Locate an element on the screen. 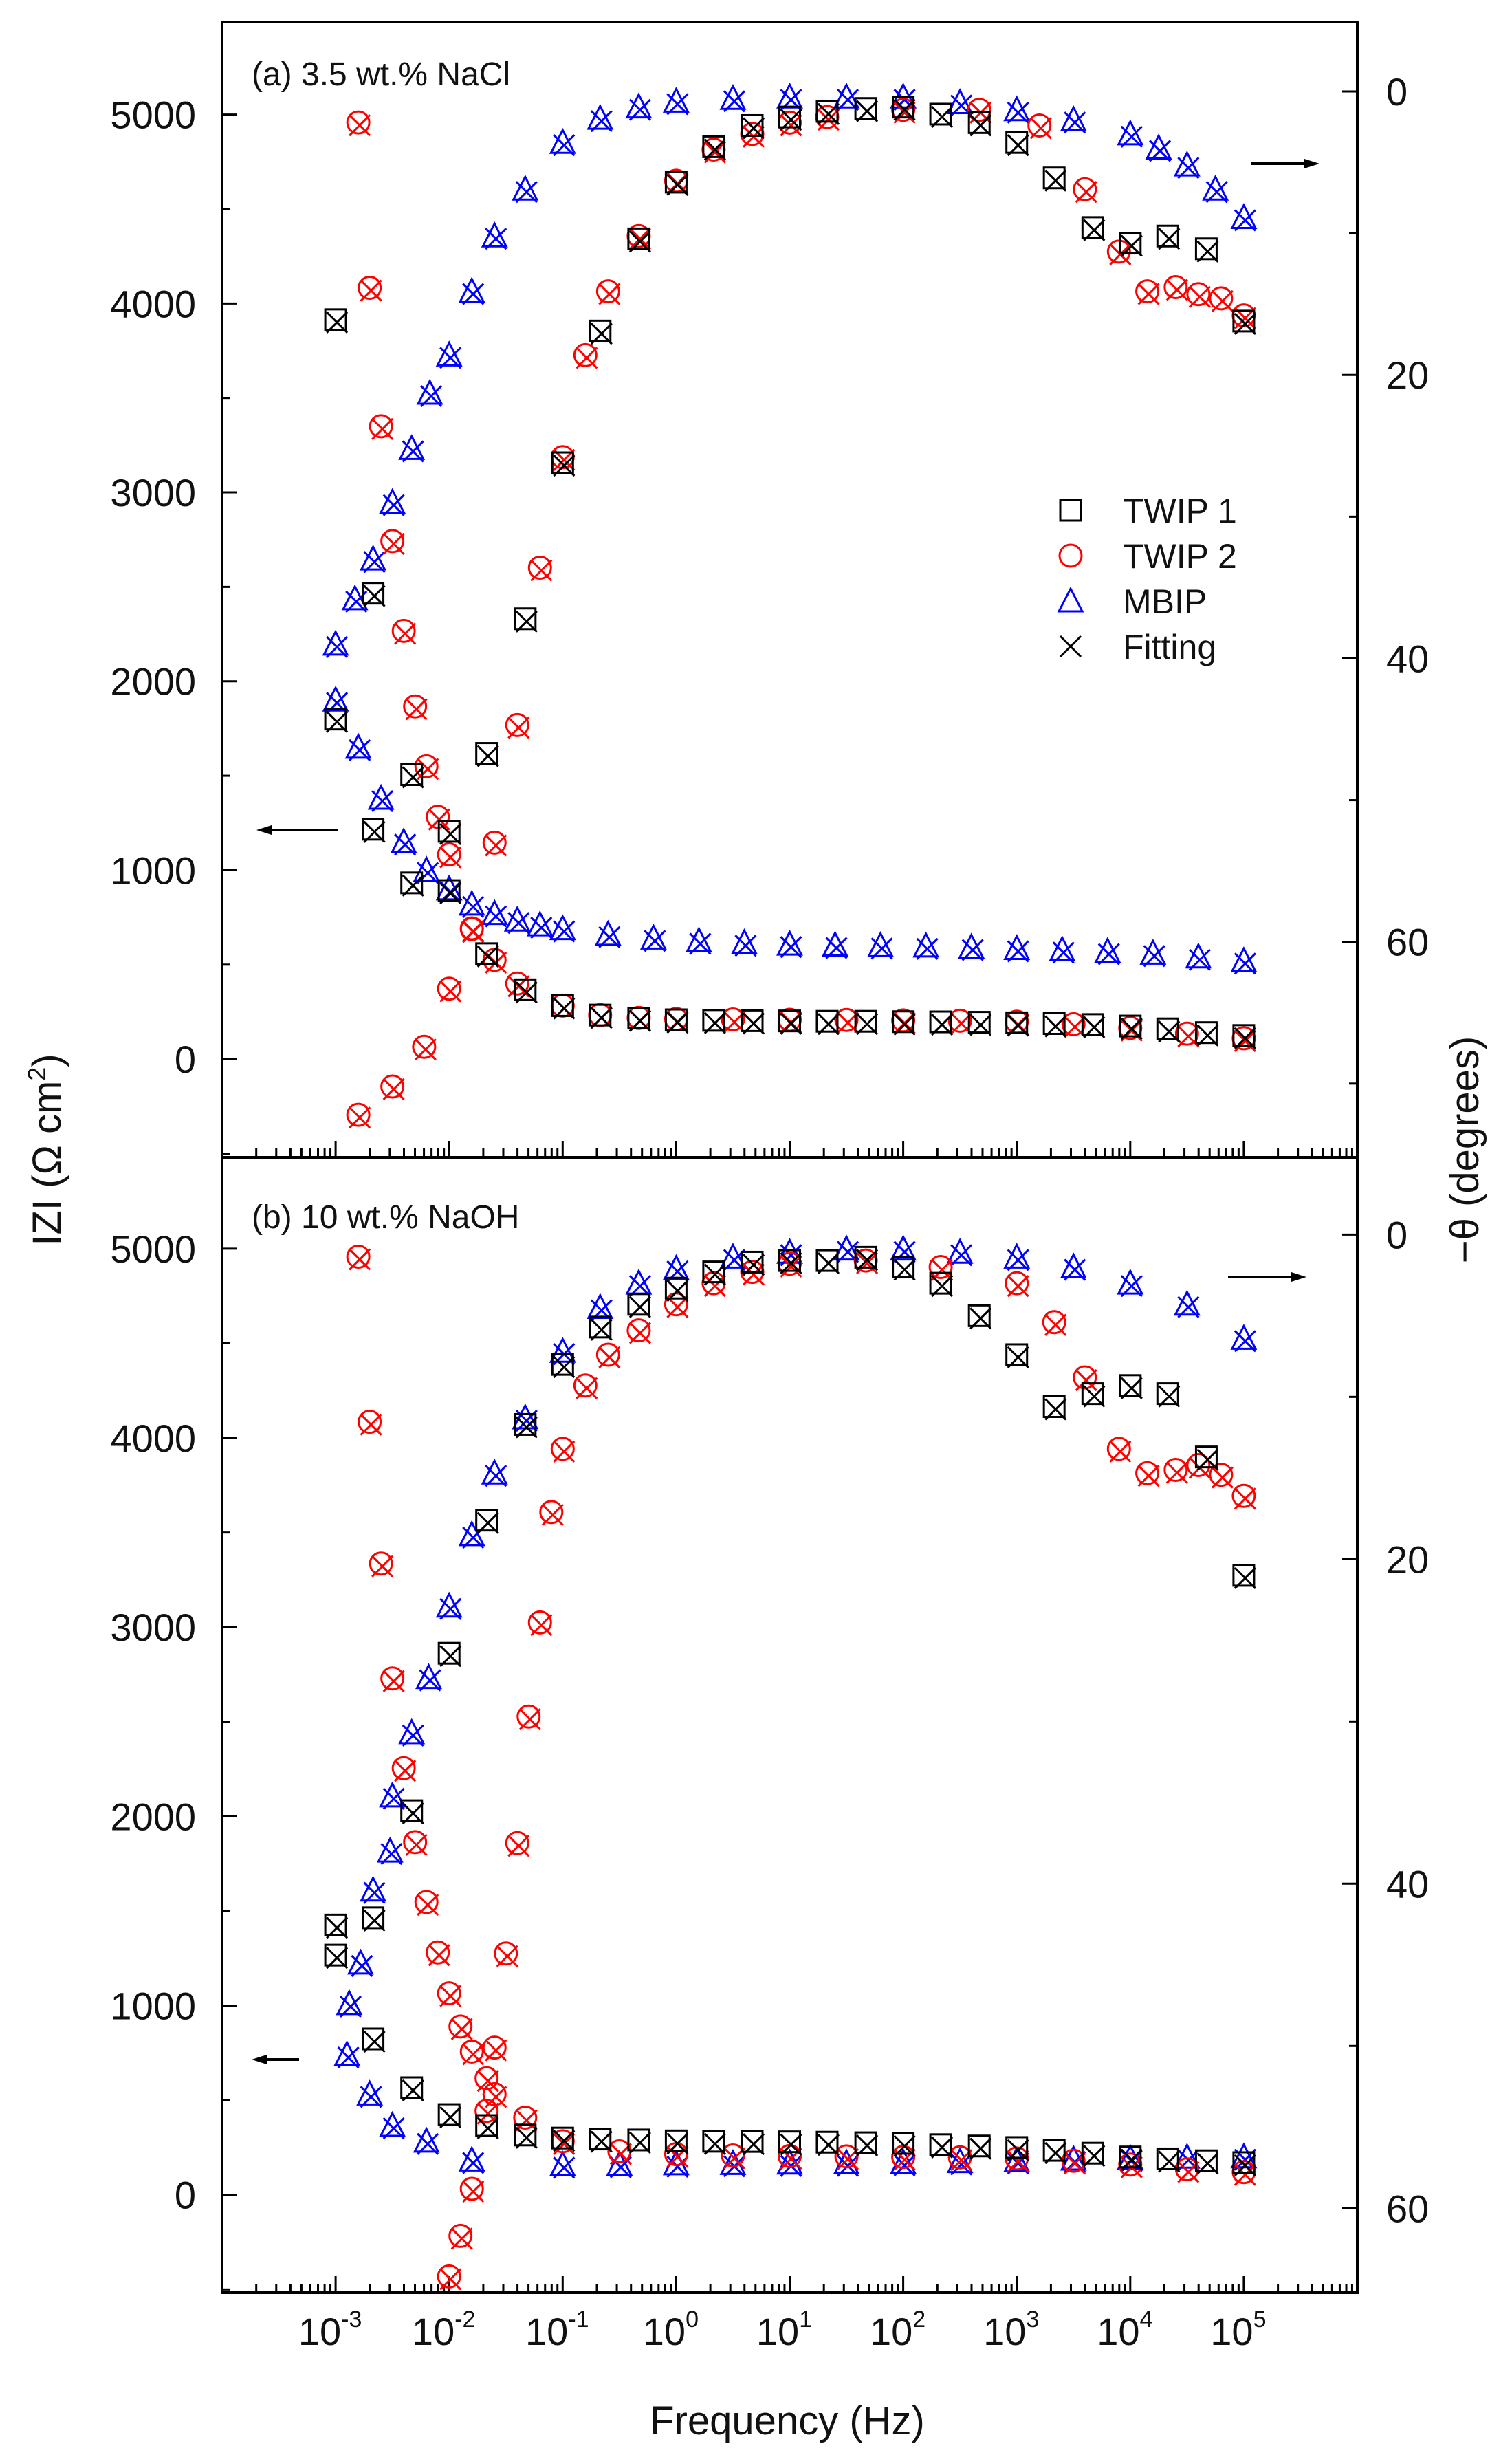 The height and width of the screenshot is (2457, 1512). x-tick-label: 10⁵ is located at coordinates (1238, 2329).